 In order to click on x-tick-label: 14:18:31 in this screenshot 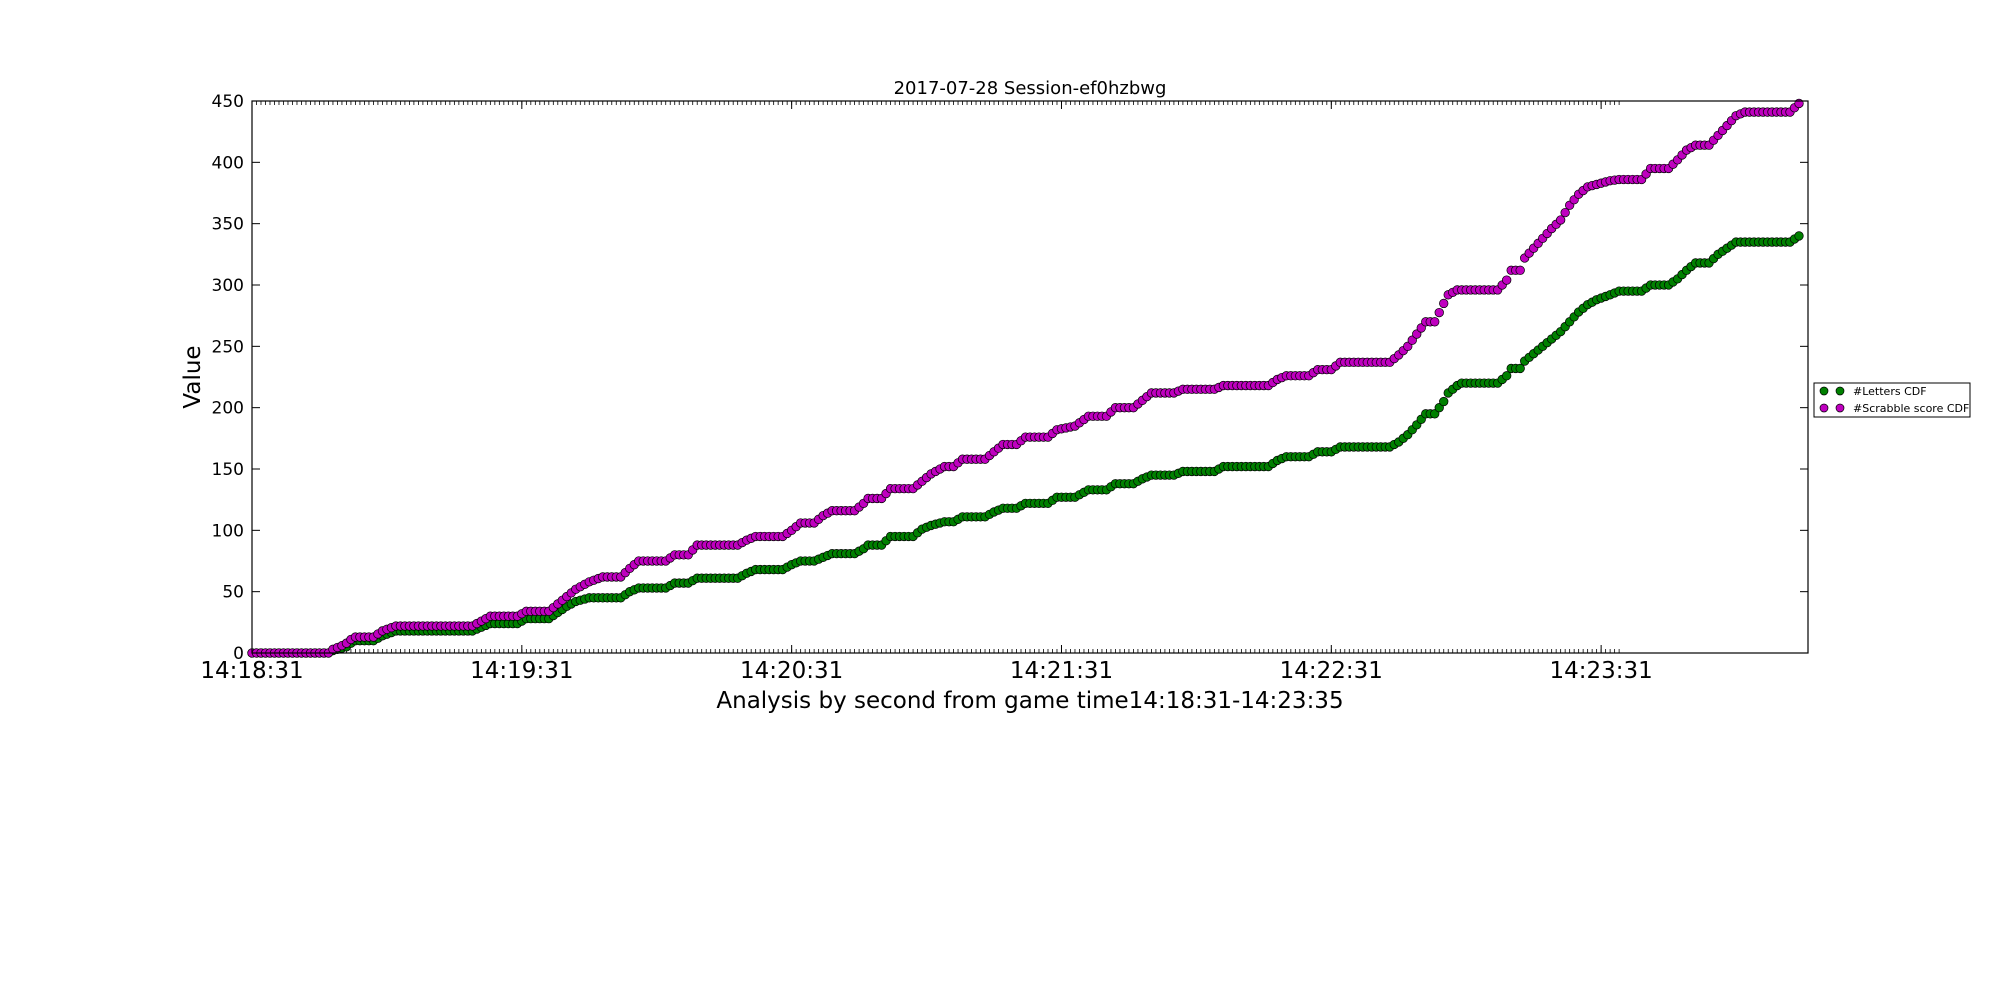, I will do `click(251, 671)`.